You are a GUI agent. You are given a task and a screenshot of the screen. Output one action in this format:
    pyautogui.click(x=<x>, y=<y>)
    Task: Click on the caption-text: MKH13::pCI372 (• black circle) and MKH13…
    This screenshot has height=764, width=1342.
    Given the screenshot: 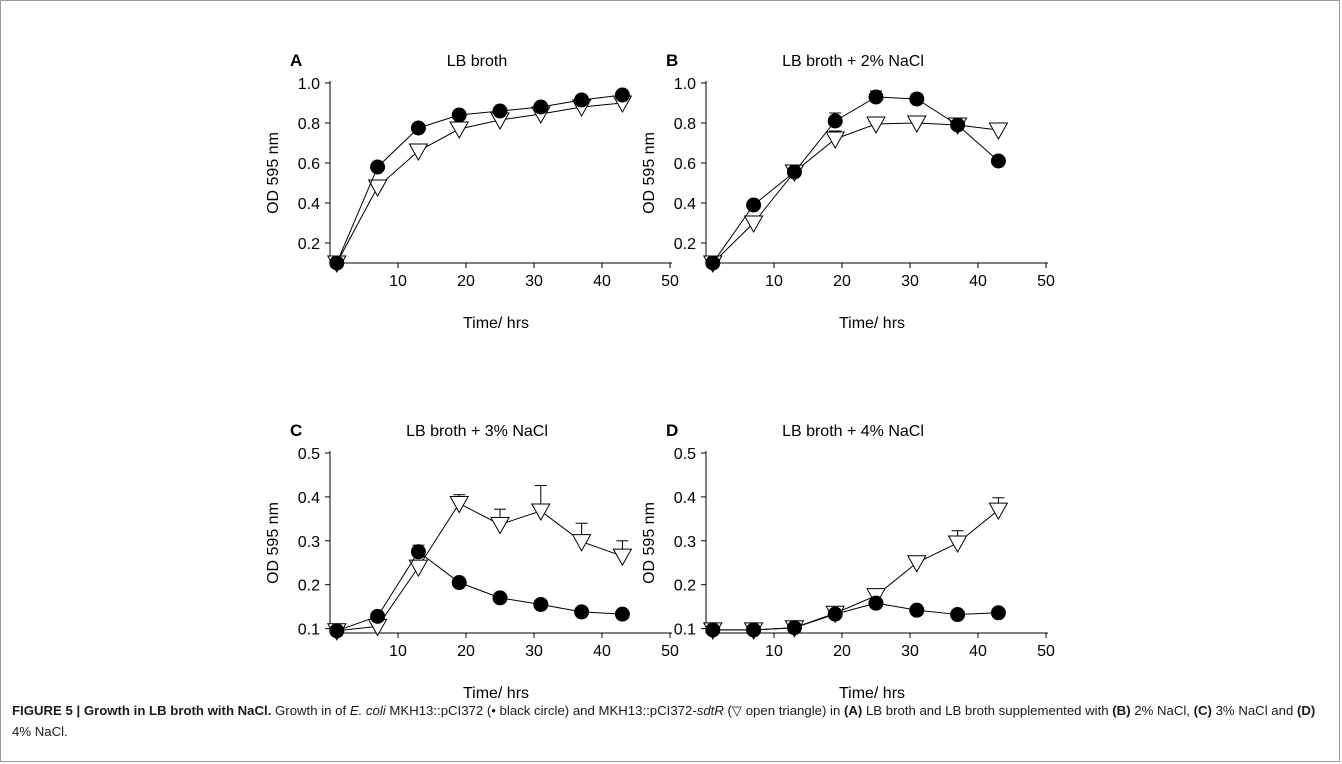 What is the action you would take?
    pyautogui.click(x=541, y=710)
    